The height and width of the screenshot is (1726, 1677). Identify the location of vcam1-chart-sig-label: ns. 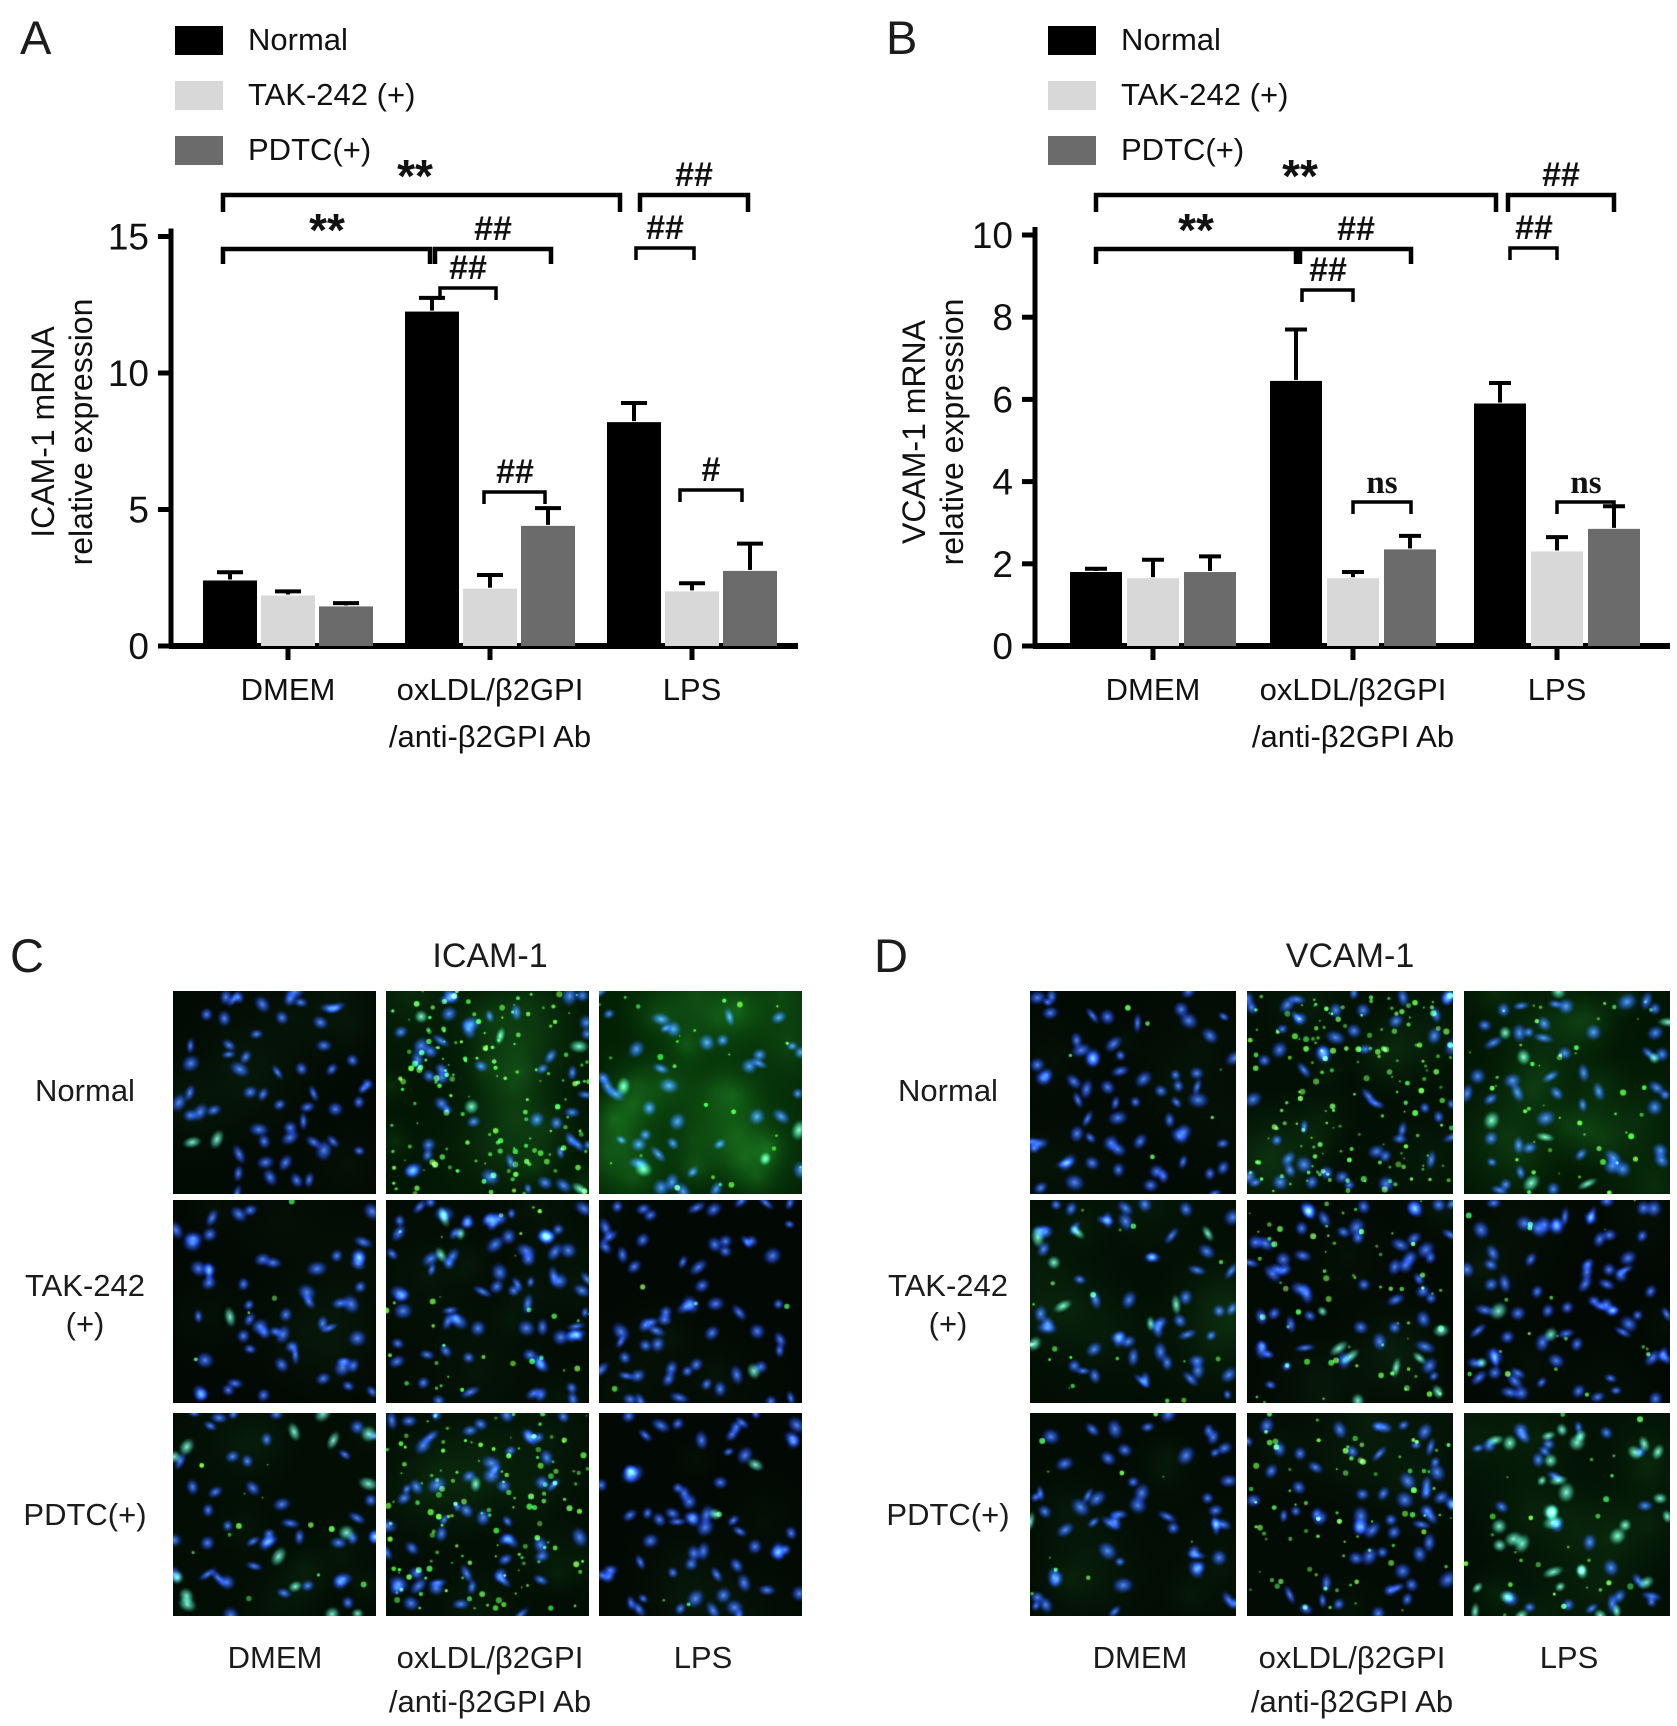
(1381, 483).